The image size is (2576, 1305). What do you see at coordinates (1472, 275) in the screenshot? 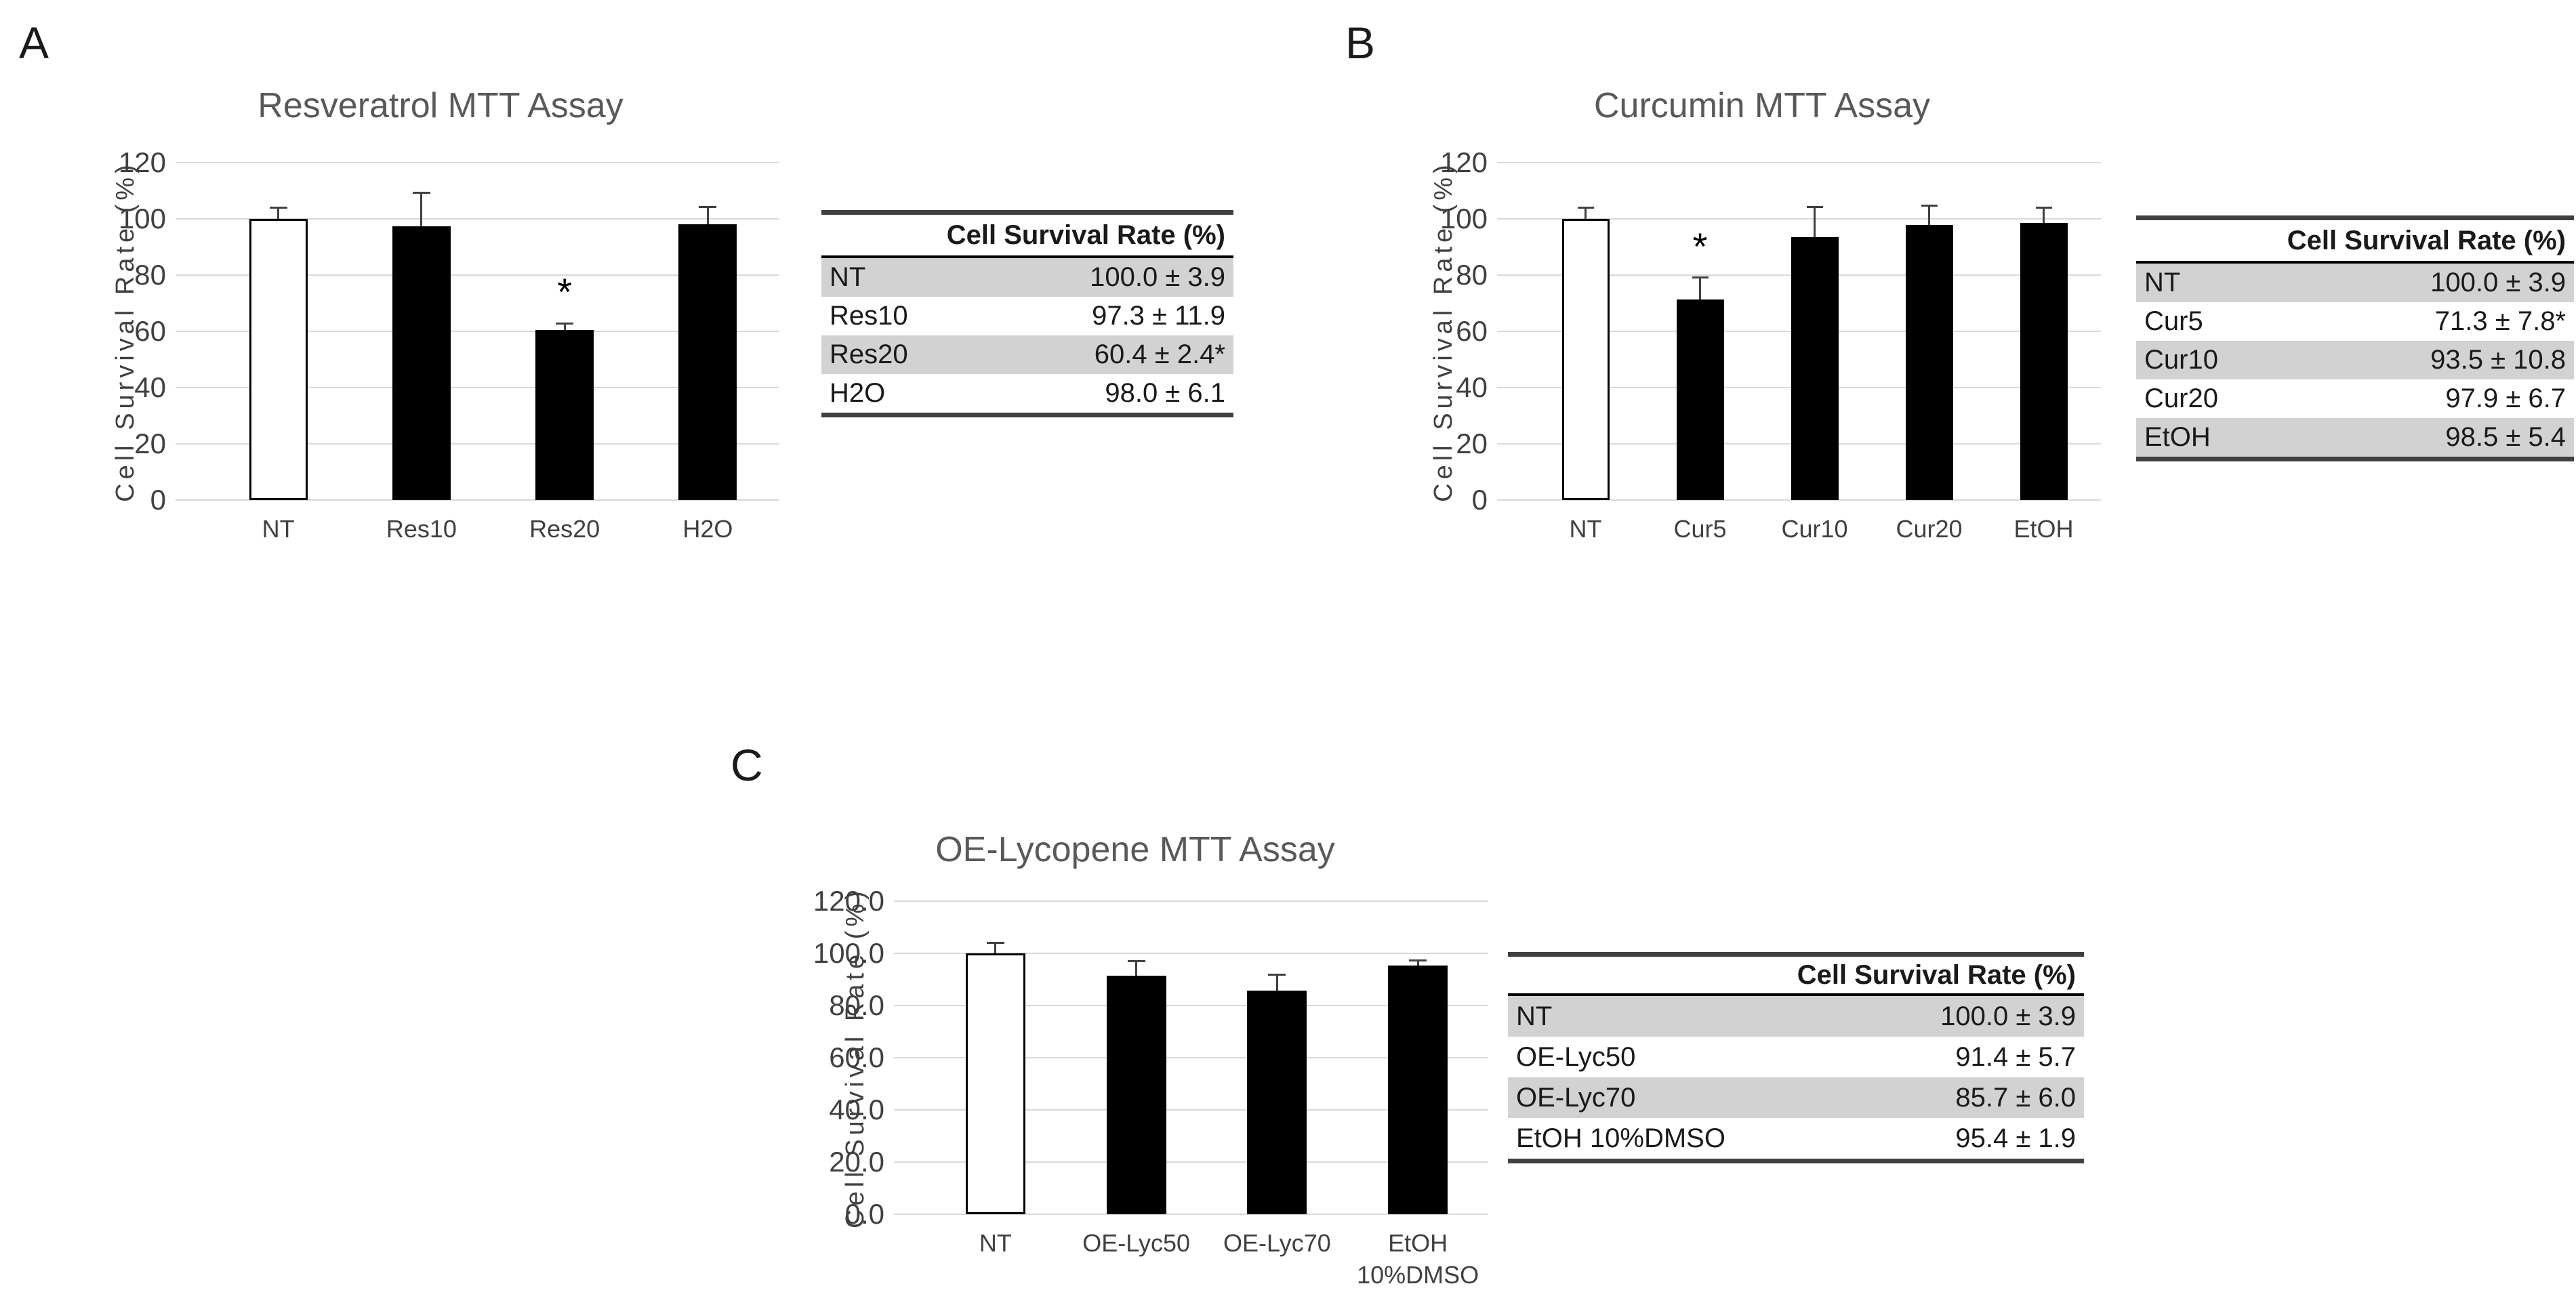
I see `y-tick-label: 80` at bounding box center [1472, 275].